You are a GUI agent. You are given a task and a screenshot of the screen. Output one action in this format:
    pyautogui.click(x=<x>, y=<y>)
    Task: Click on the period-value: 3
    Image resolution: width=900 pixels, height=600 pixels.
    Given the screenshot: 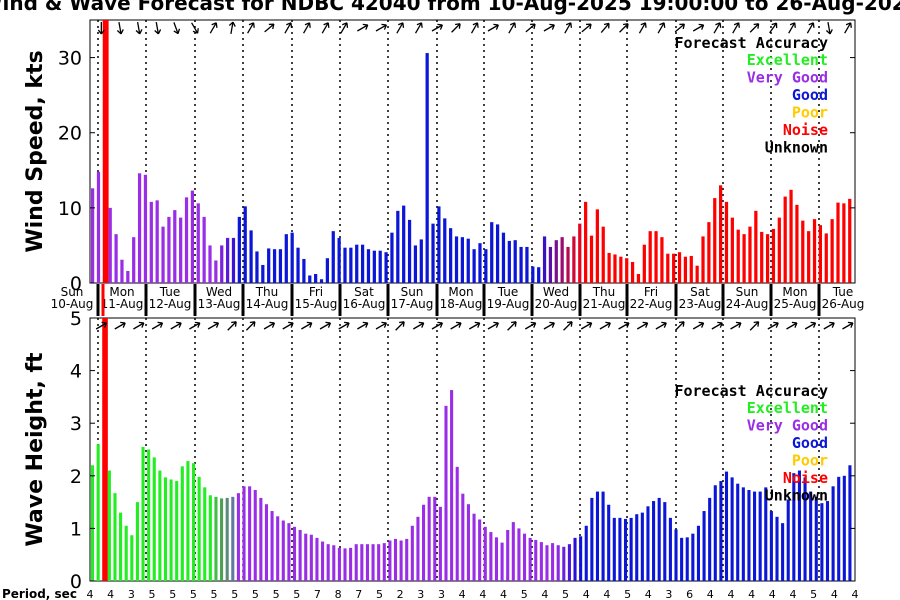 What is the action you would take?
    pyautogui.click(x=441, y=594)
    